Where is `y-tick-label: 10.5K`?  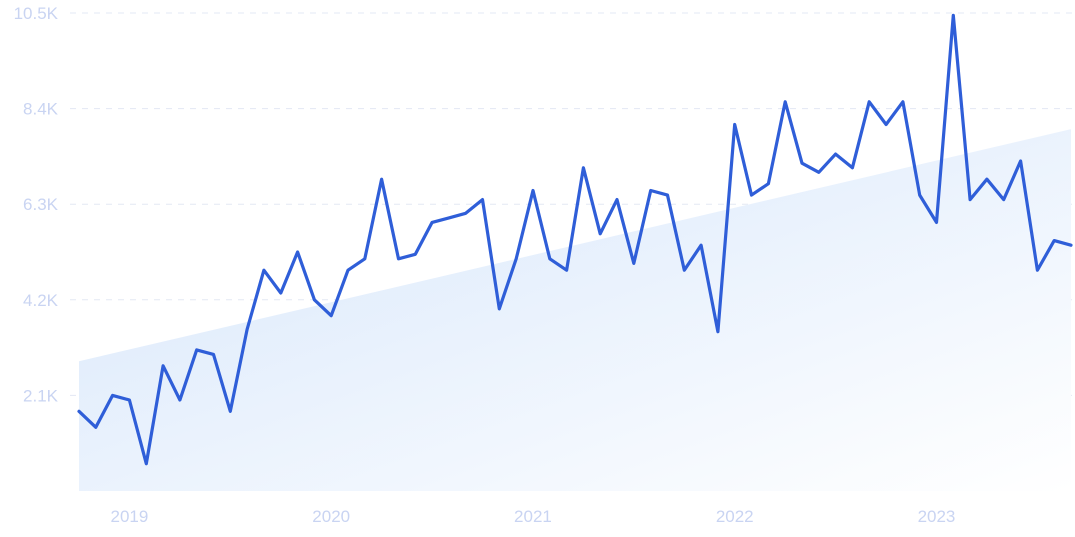 y-tick-label: 10.5K is located at coordinates (36, 13).